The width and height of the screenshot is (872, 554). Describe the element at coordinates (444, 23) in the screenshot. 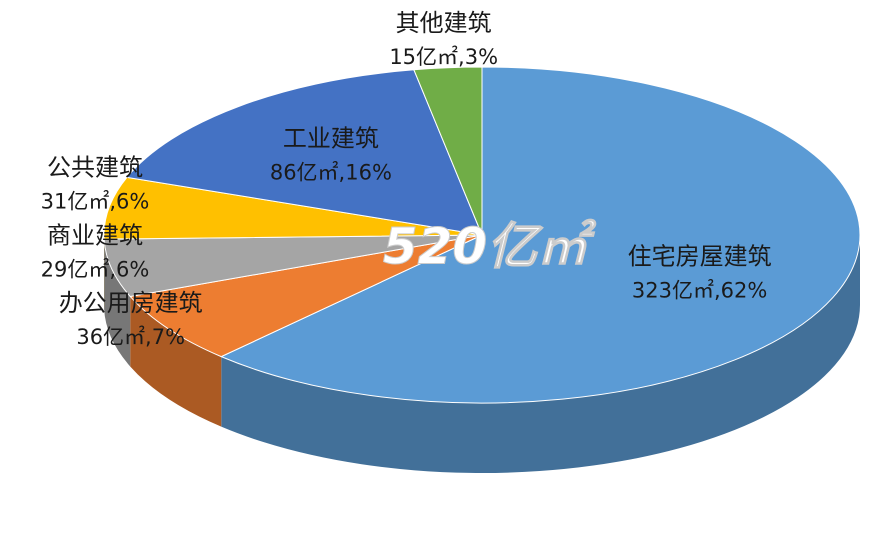

I see `slice-label: 其他建筑` at that location.